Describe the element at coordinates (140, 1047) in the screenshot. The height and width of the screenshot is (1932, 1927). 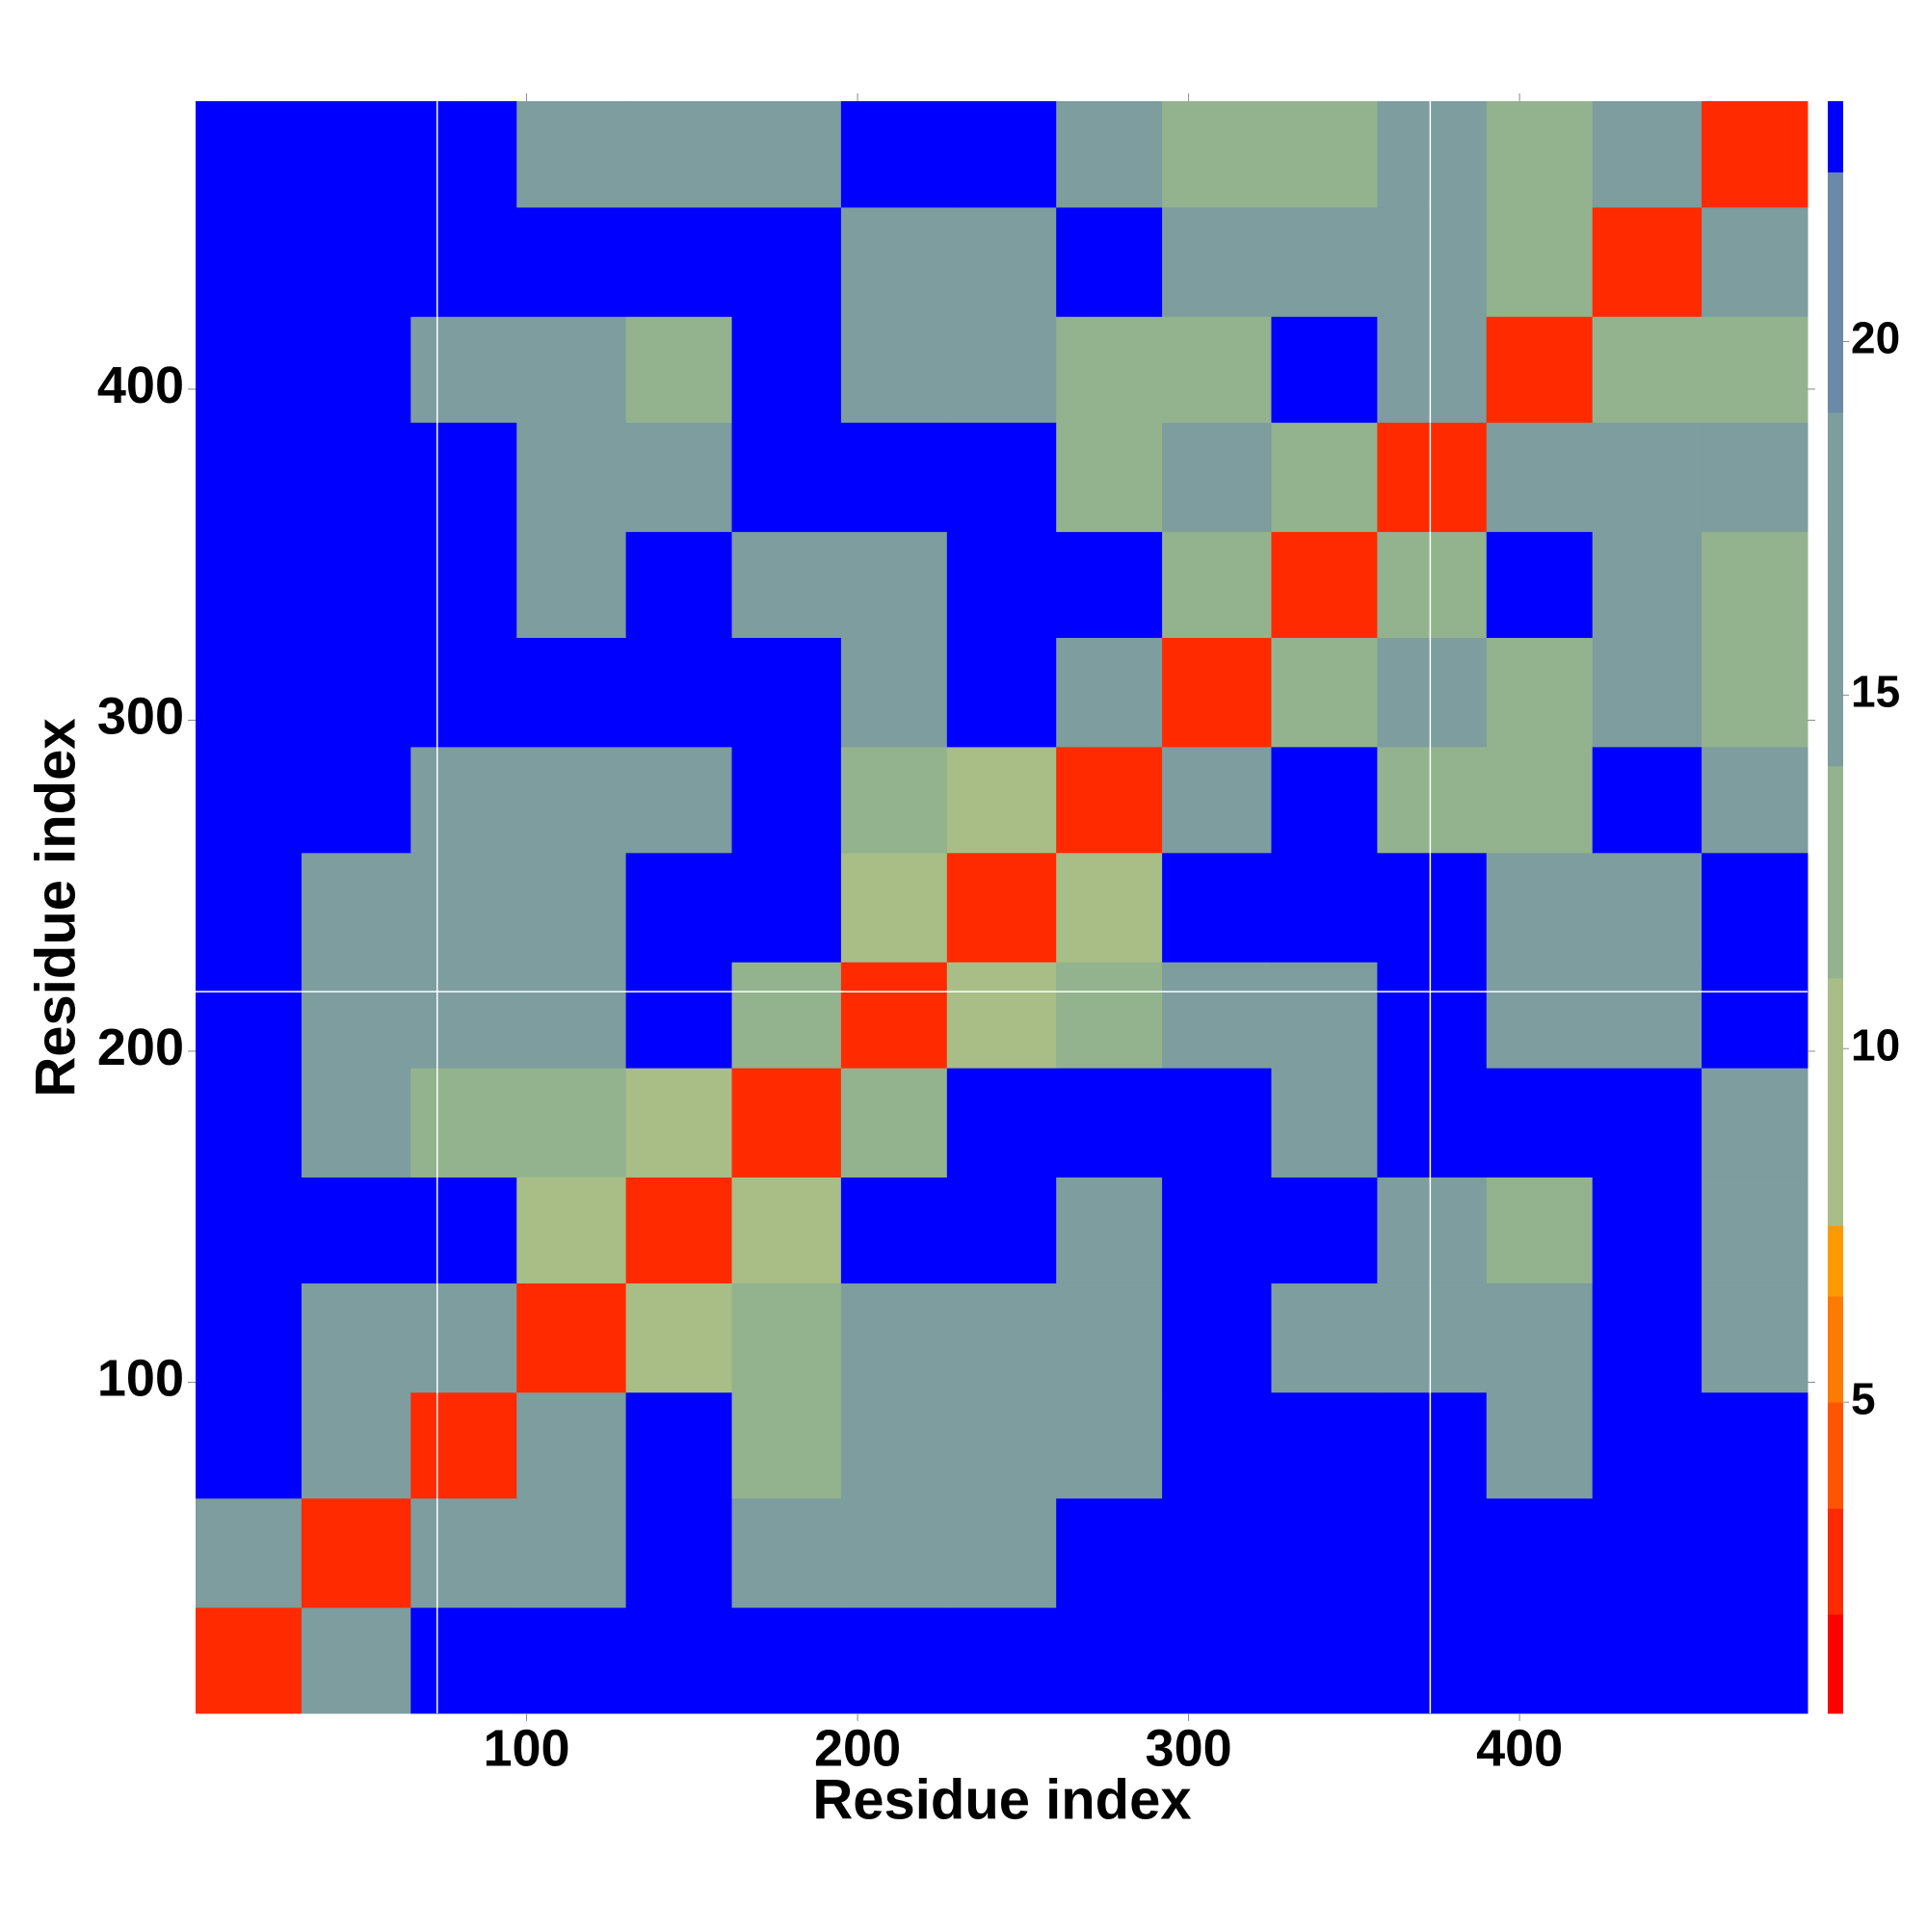
I see `y-tick-label: 200` at that location.